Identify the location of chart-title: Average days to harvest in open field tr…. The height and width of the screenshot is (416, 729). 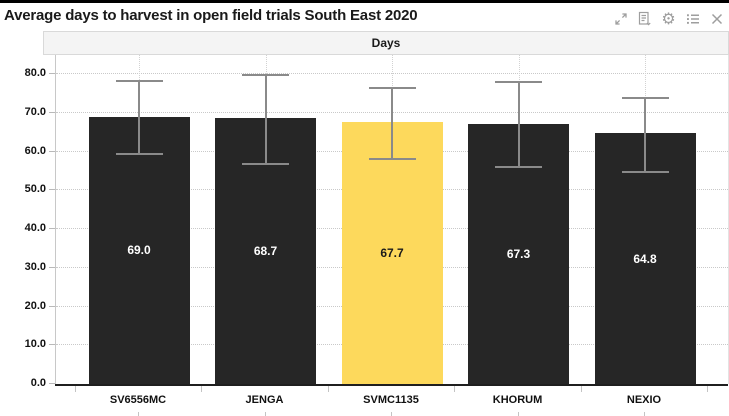
(211, 15).